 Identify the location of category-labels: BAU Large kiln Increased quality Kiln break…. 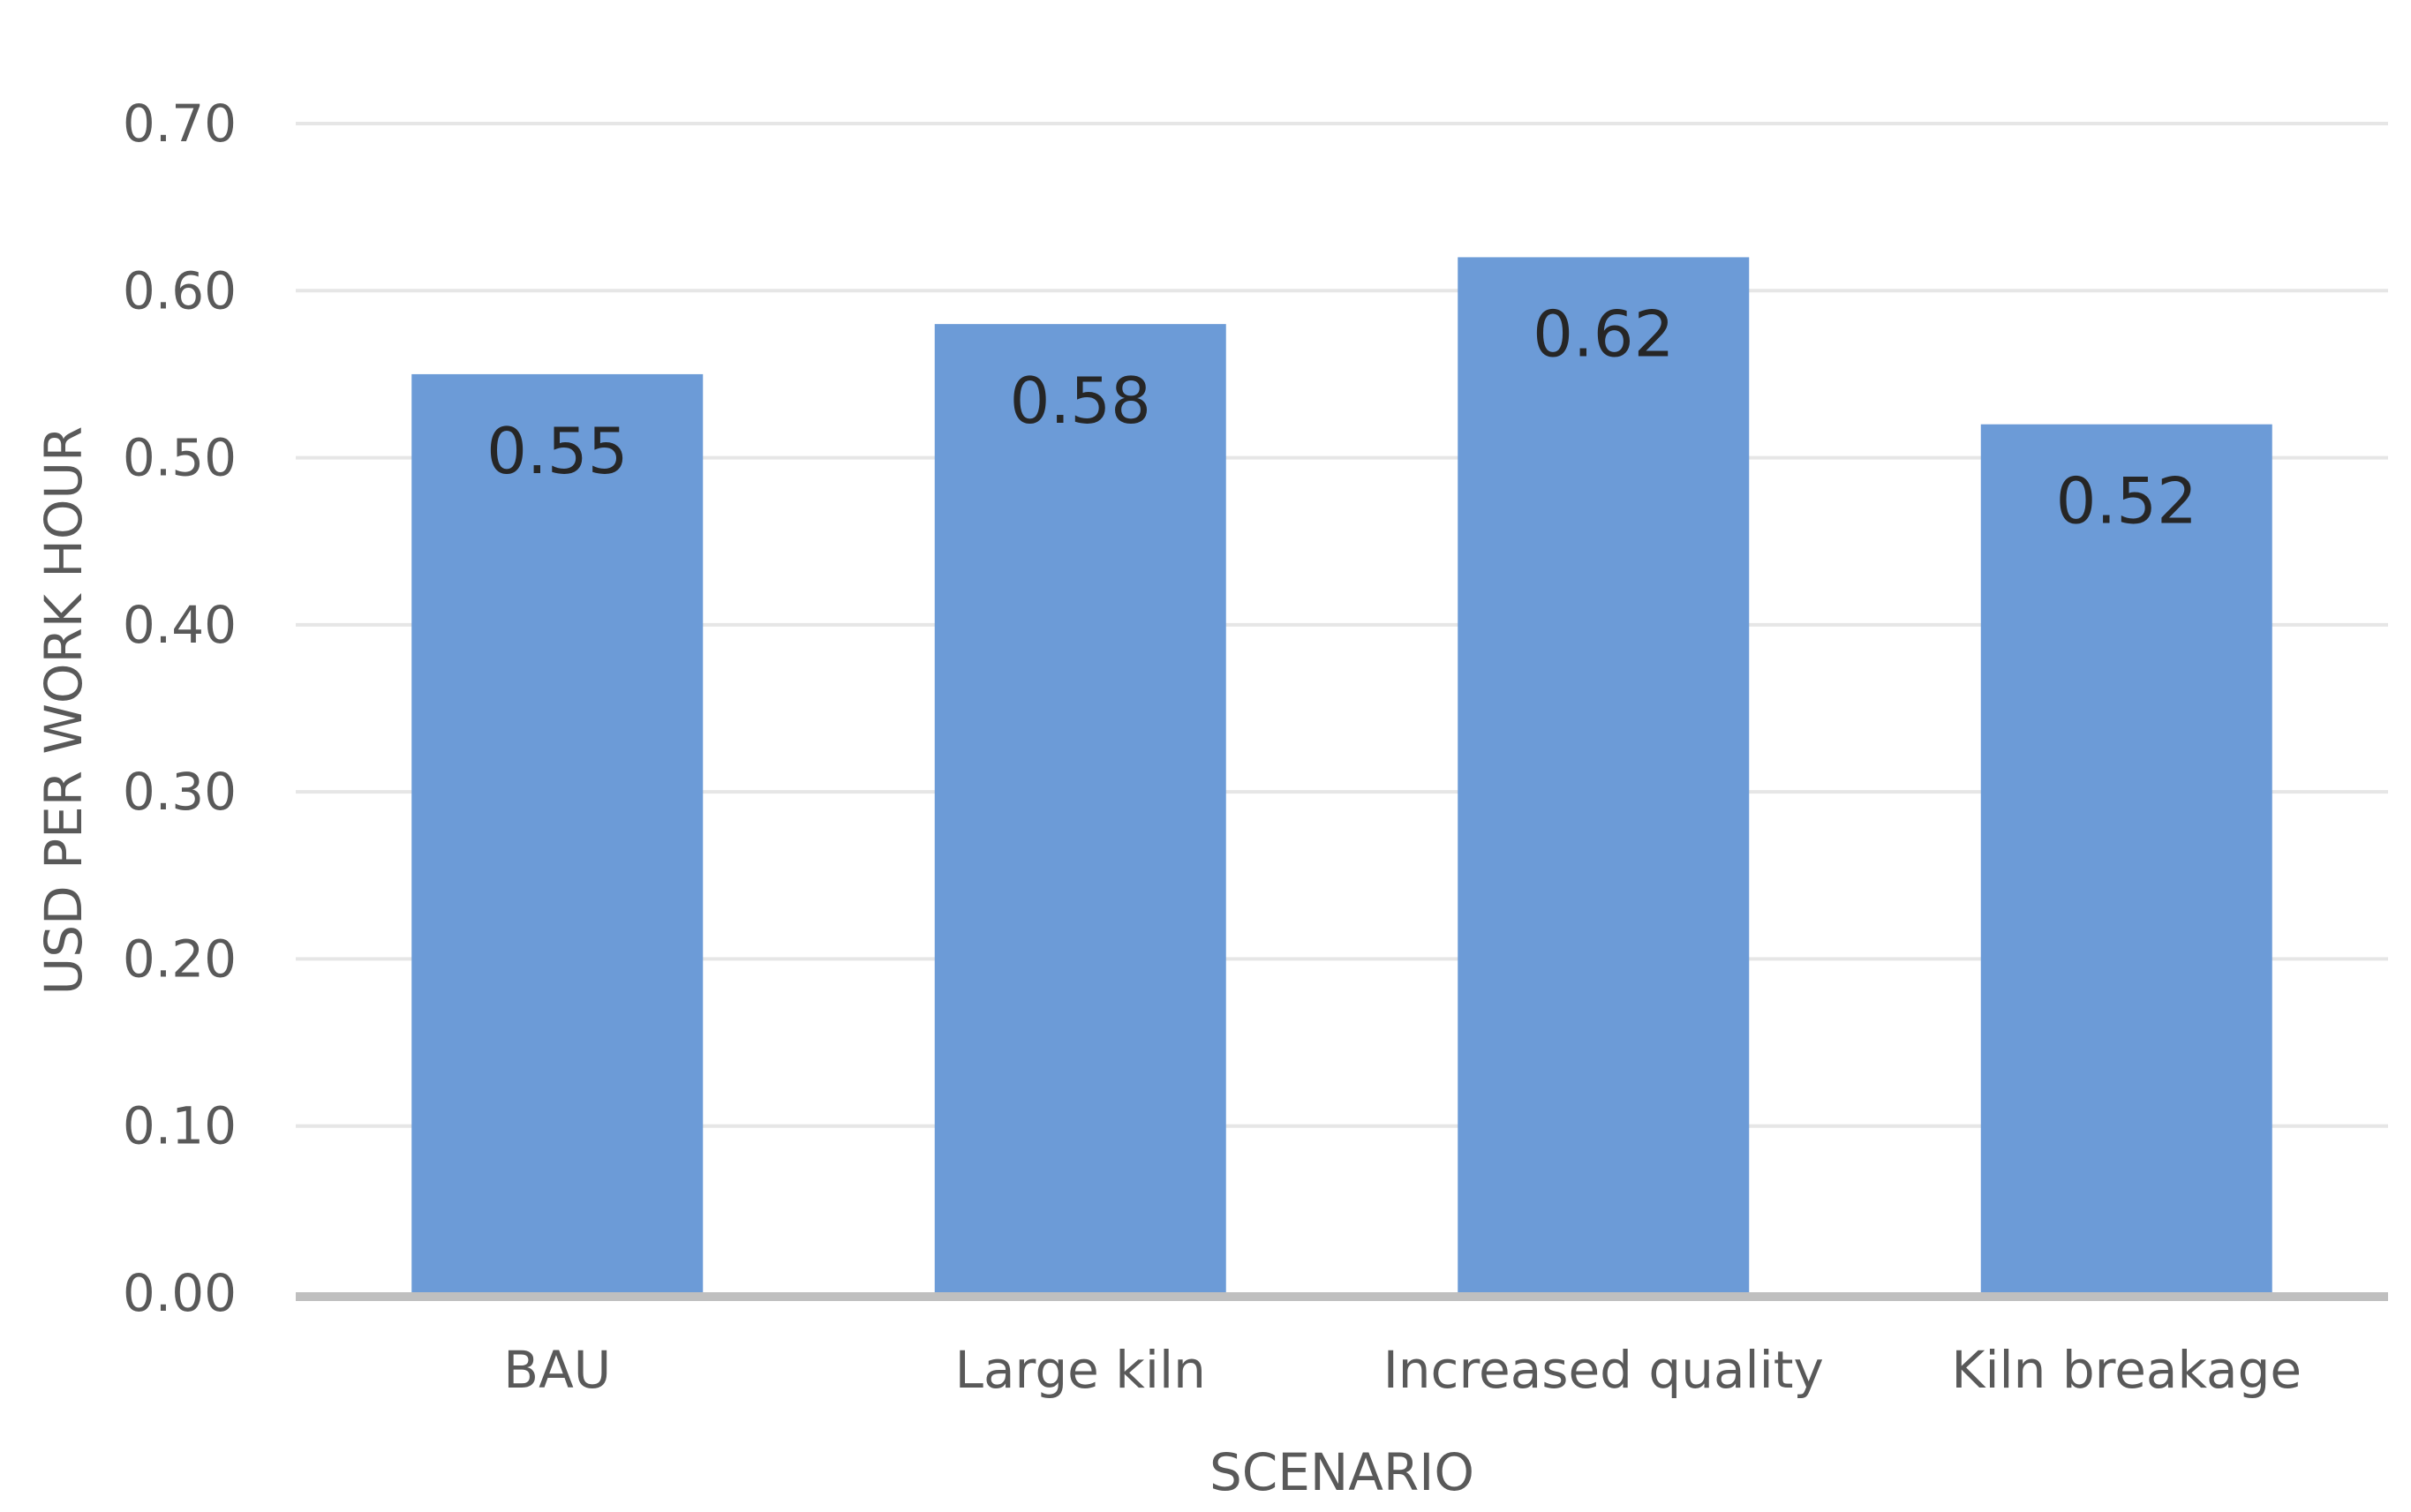
(1403, 1370).